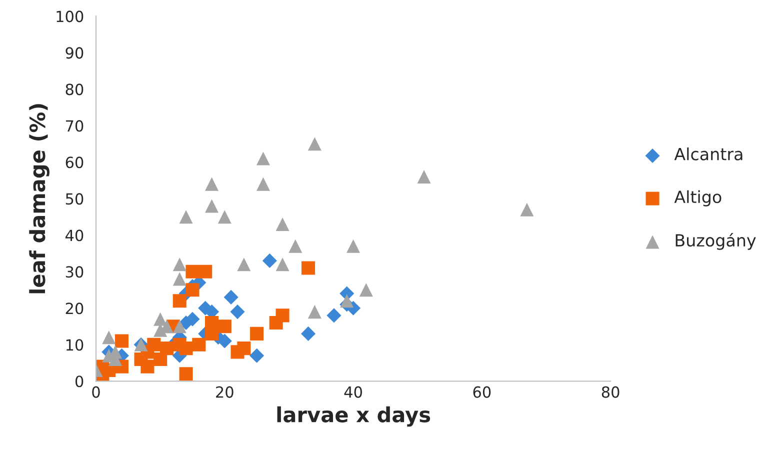 The width and height of the screenshot is (768, 462). I want to click on y-axis-title: leaf damage (%), so click(39, 199).